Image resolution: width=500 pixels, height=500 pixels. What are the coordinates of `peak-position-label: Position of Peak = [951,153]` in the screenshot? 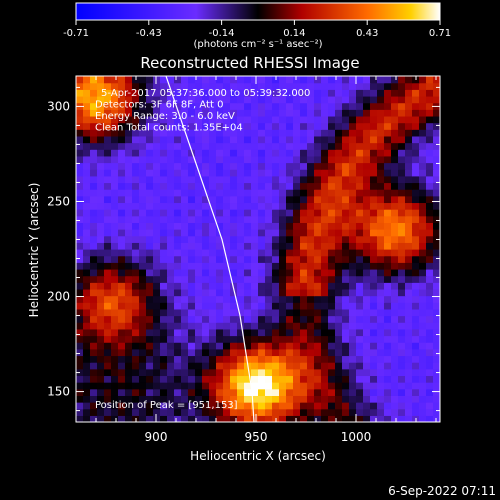 It's located at (166, 405).